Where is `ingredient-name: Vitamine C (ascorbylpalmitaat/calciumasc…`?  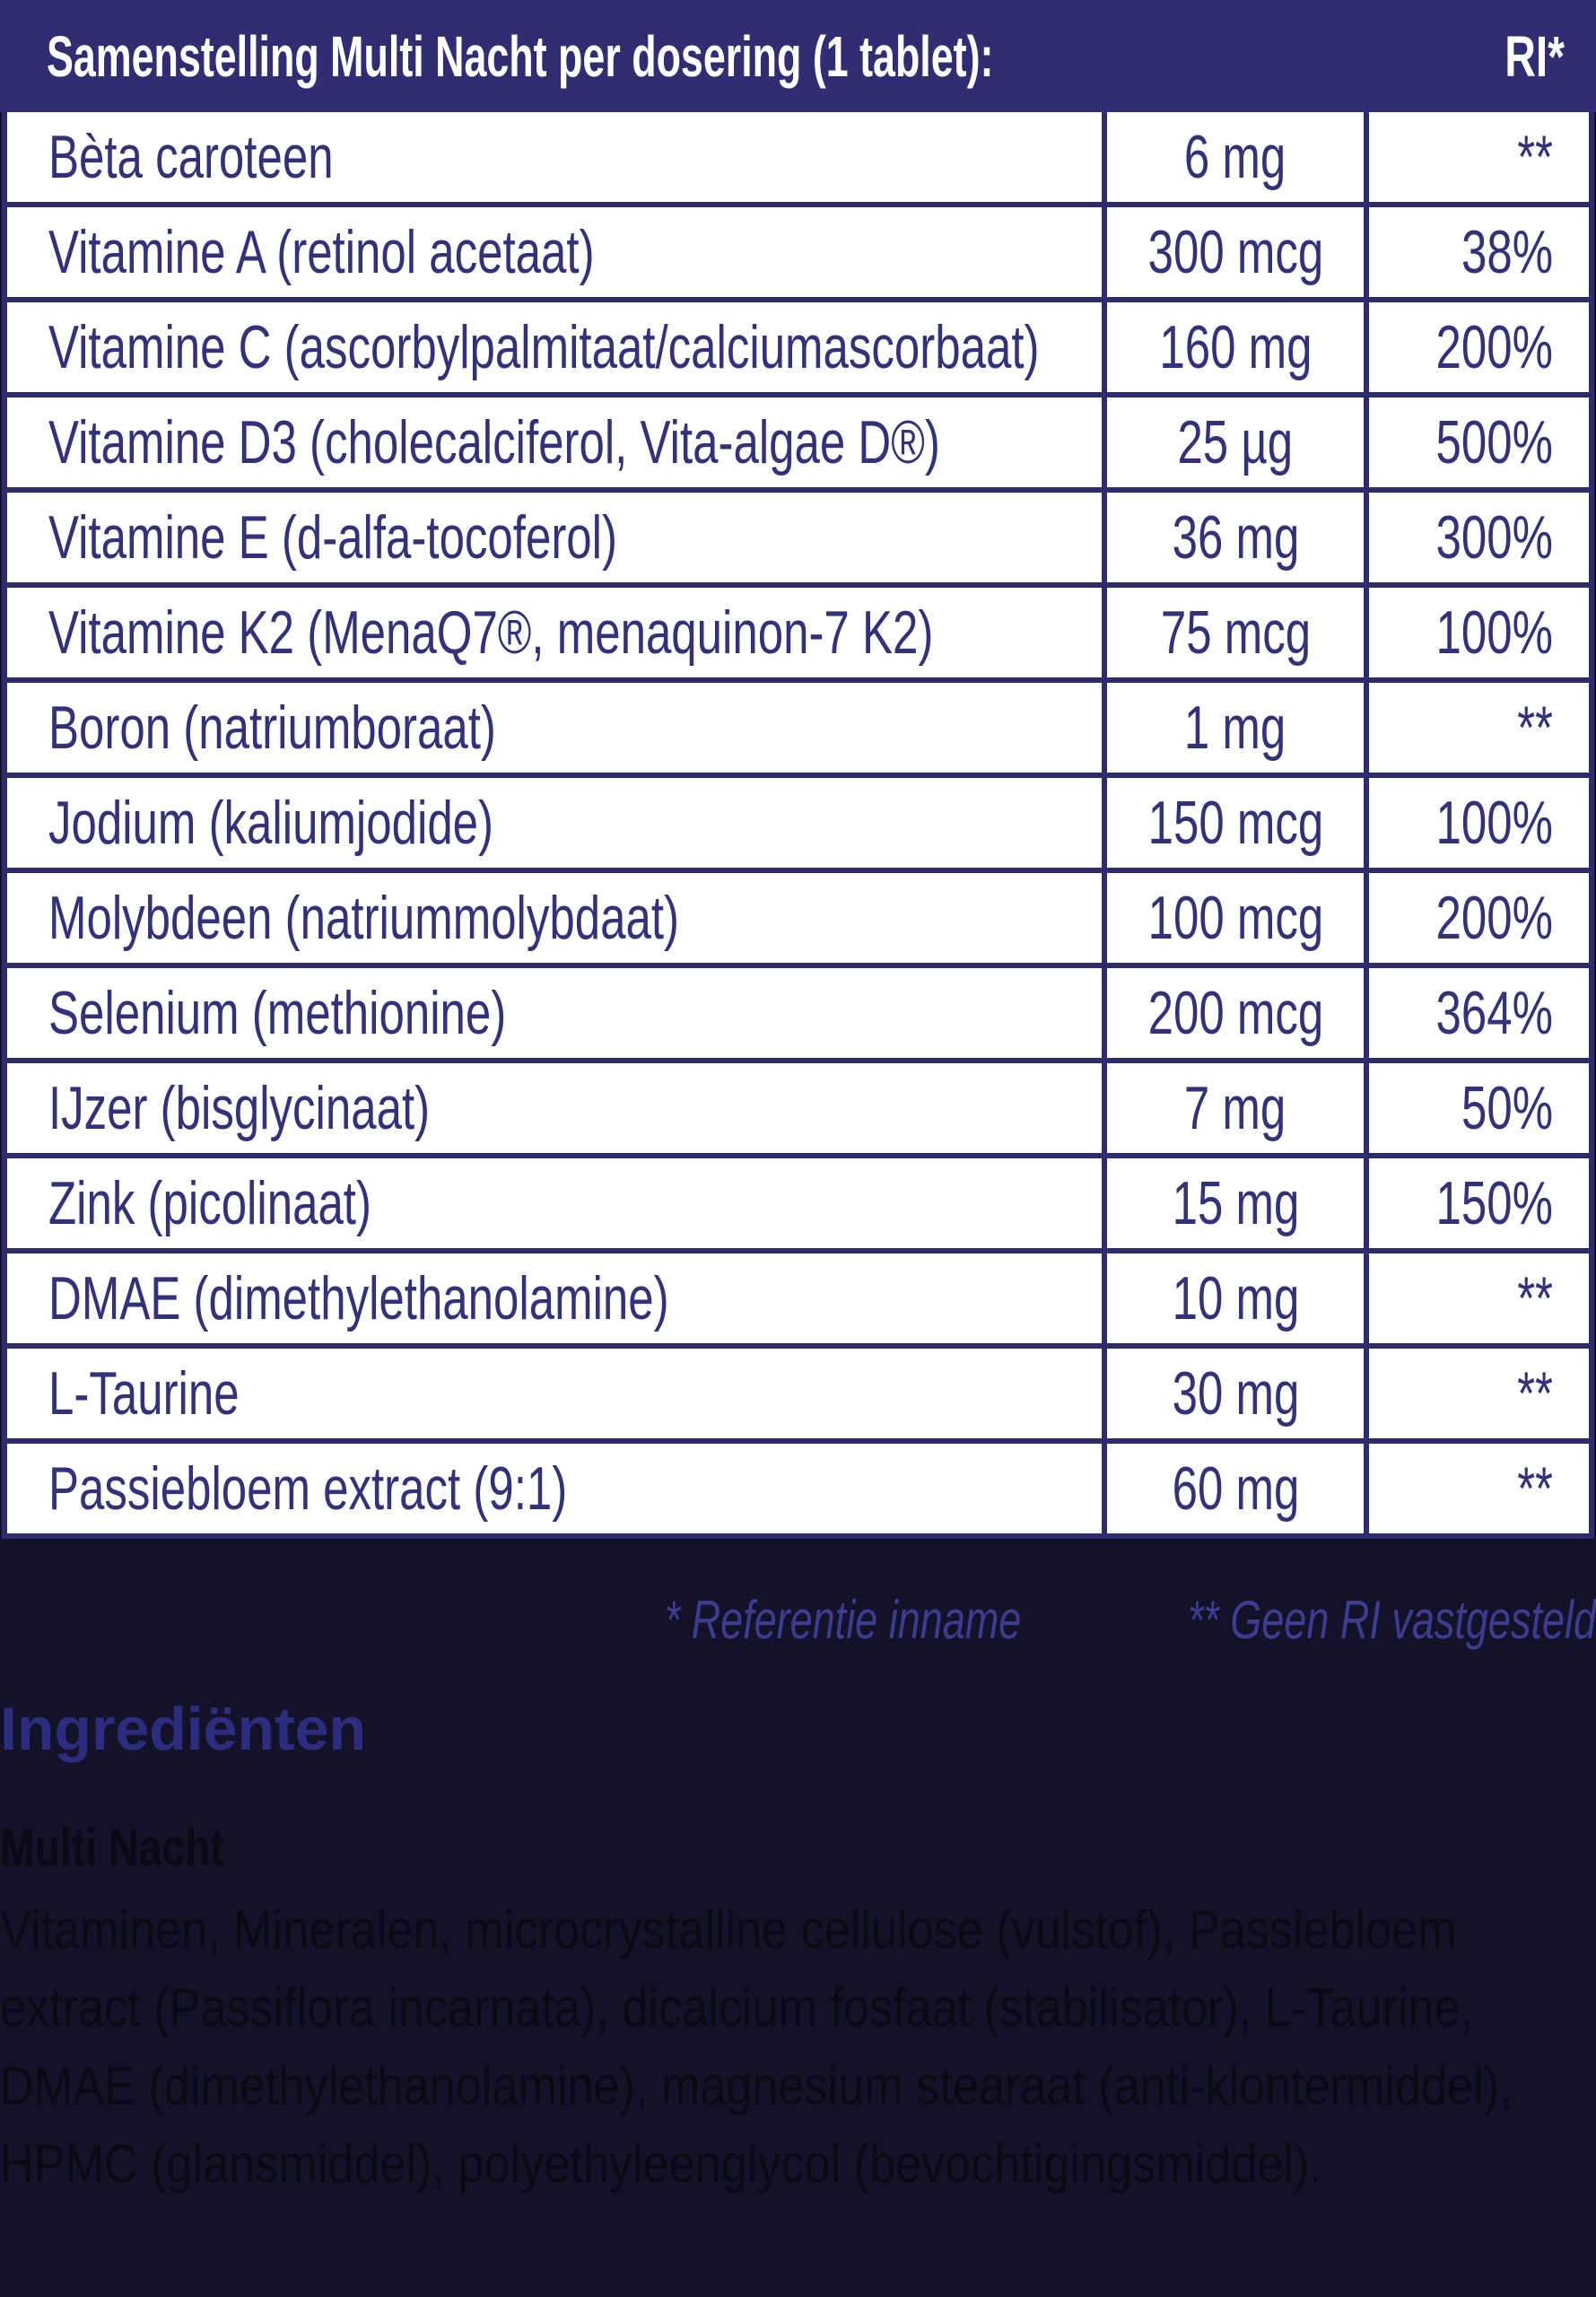
ingredient-name: Vitamine C (ascorbylpalmitaat/calciumasc… is located at coordinates (544, 347).